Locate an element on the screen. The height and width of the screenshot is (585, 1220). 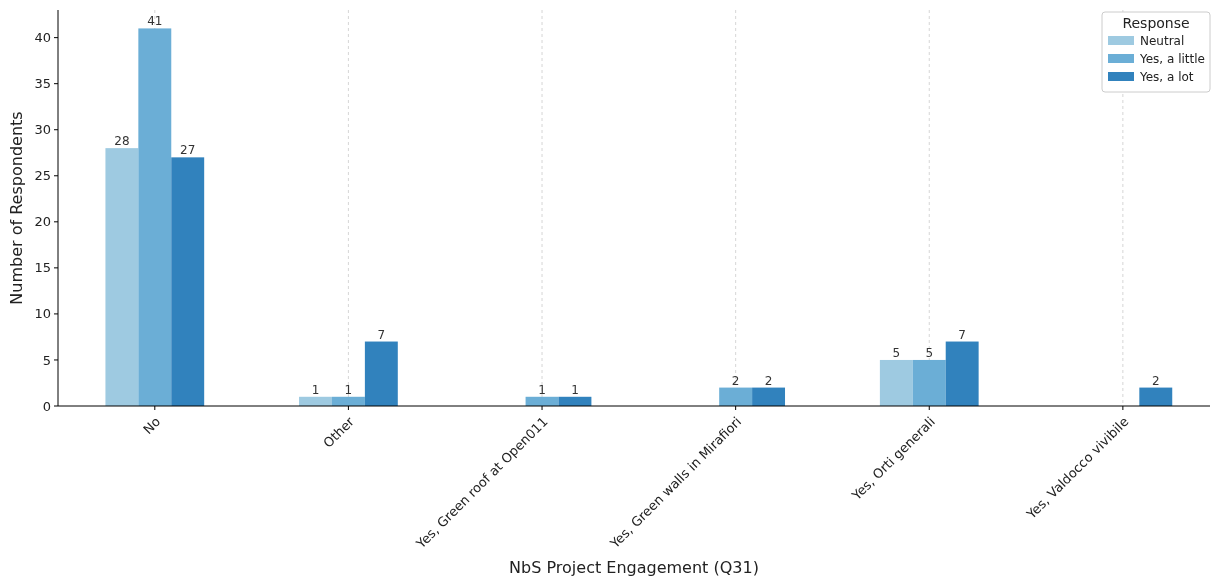
x-tick-label: No is located at coordinates (152, 425).